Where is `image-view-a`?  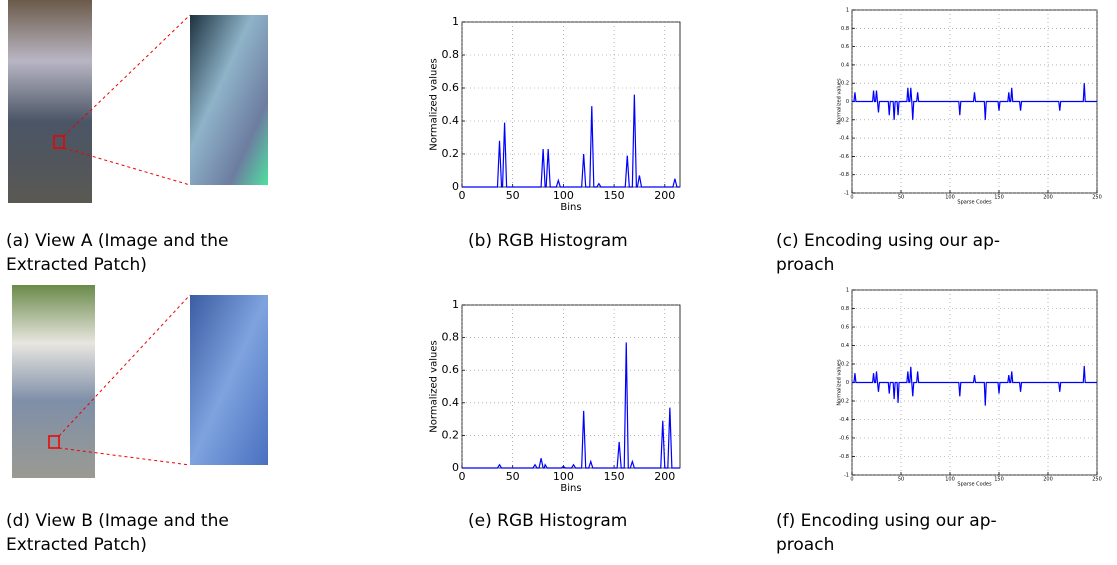 image-view-a is located at coordinates (138, 101).